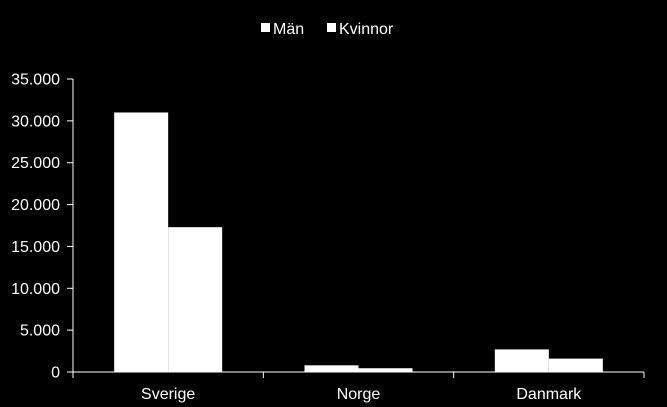 The width and height of the screenshot is (667, 407). I want to click on x-category-label: Sverige, so click(168, 394).